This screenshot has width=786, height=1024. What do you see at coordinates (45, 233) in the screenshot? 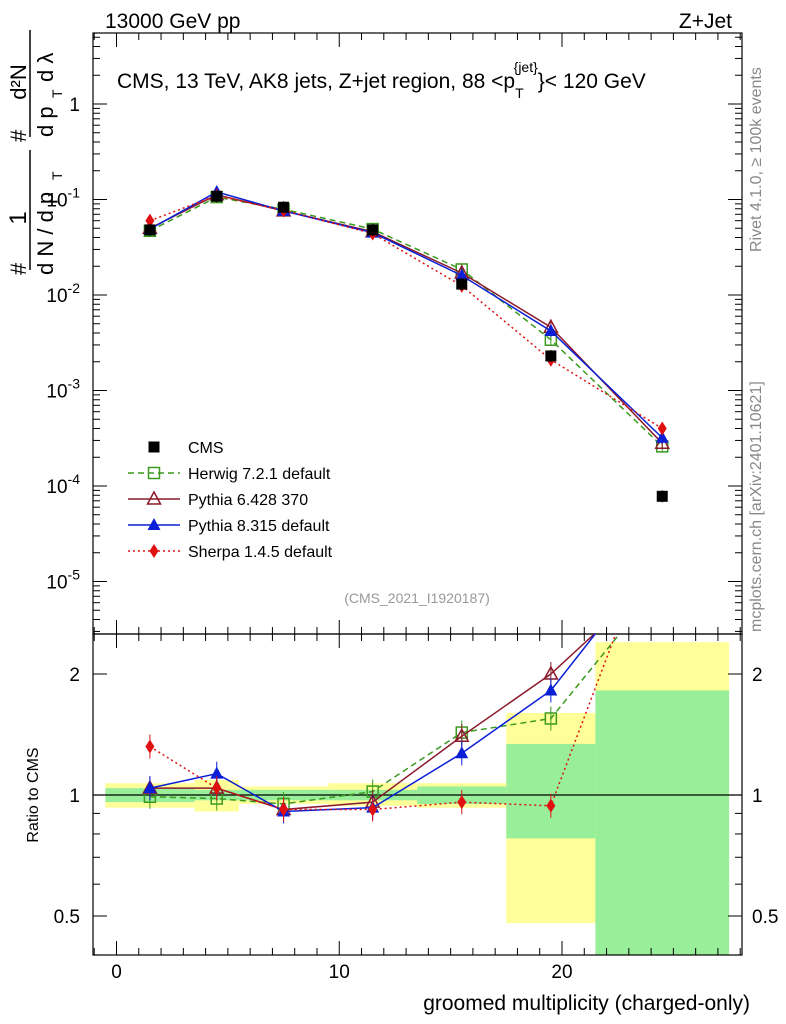
I see `svg-text: d N / d p` at bounding box center [45, 233].